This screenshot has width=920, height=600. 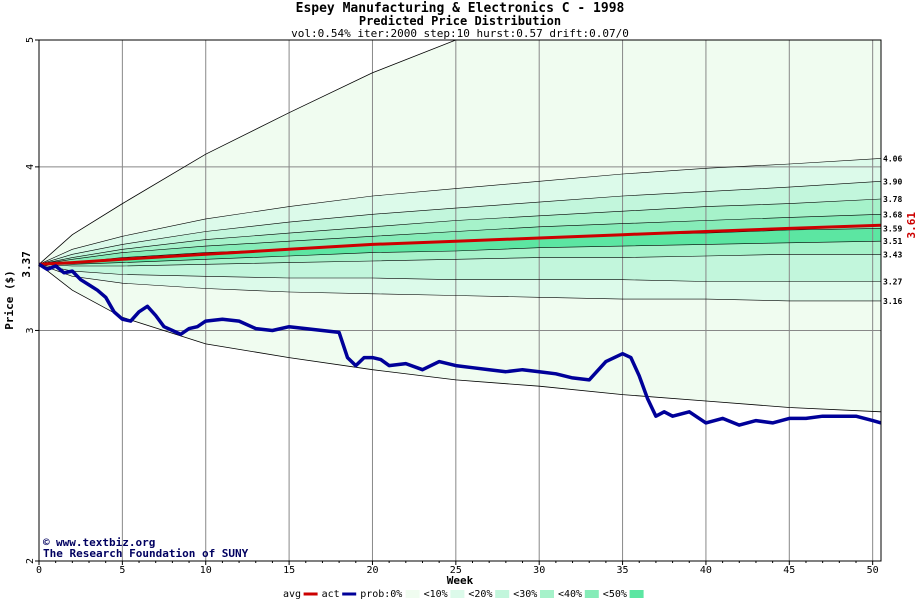 What do you see at coordinates (331, 594) in the screenshot?
I see `legend-label: act` at bounding box center [331, 594].